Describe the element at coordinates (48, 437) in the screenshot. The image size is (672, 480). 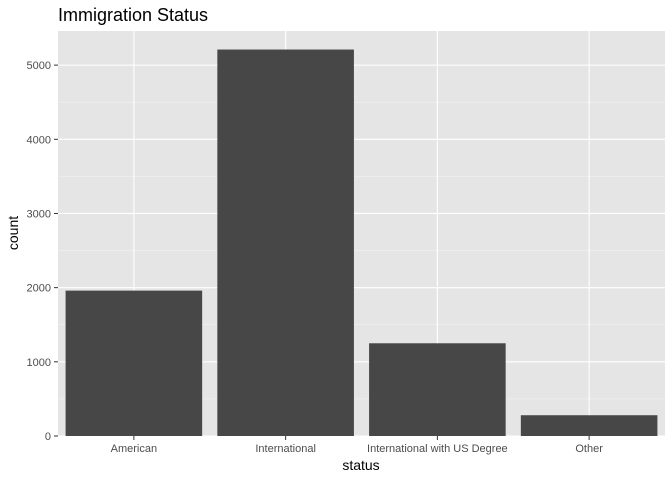
I see `y-tick-label: 0` at that location.